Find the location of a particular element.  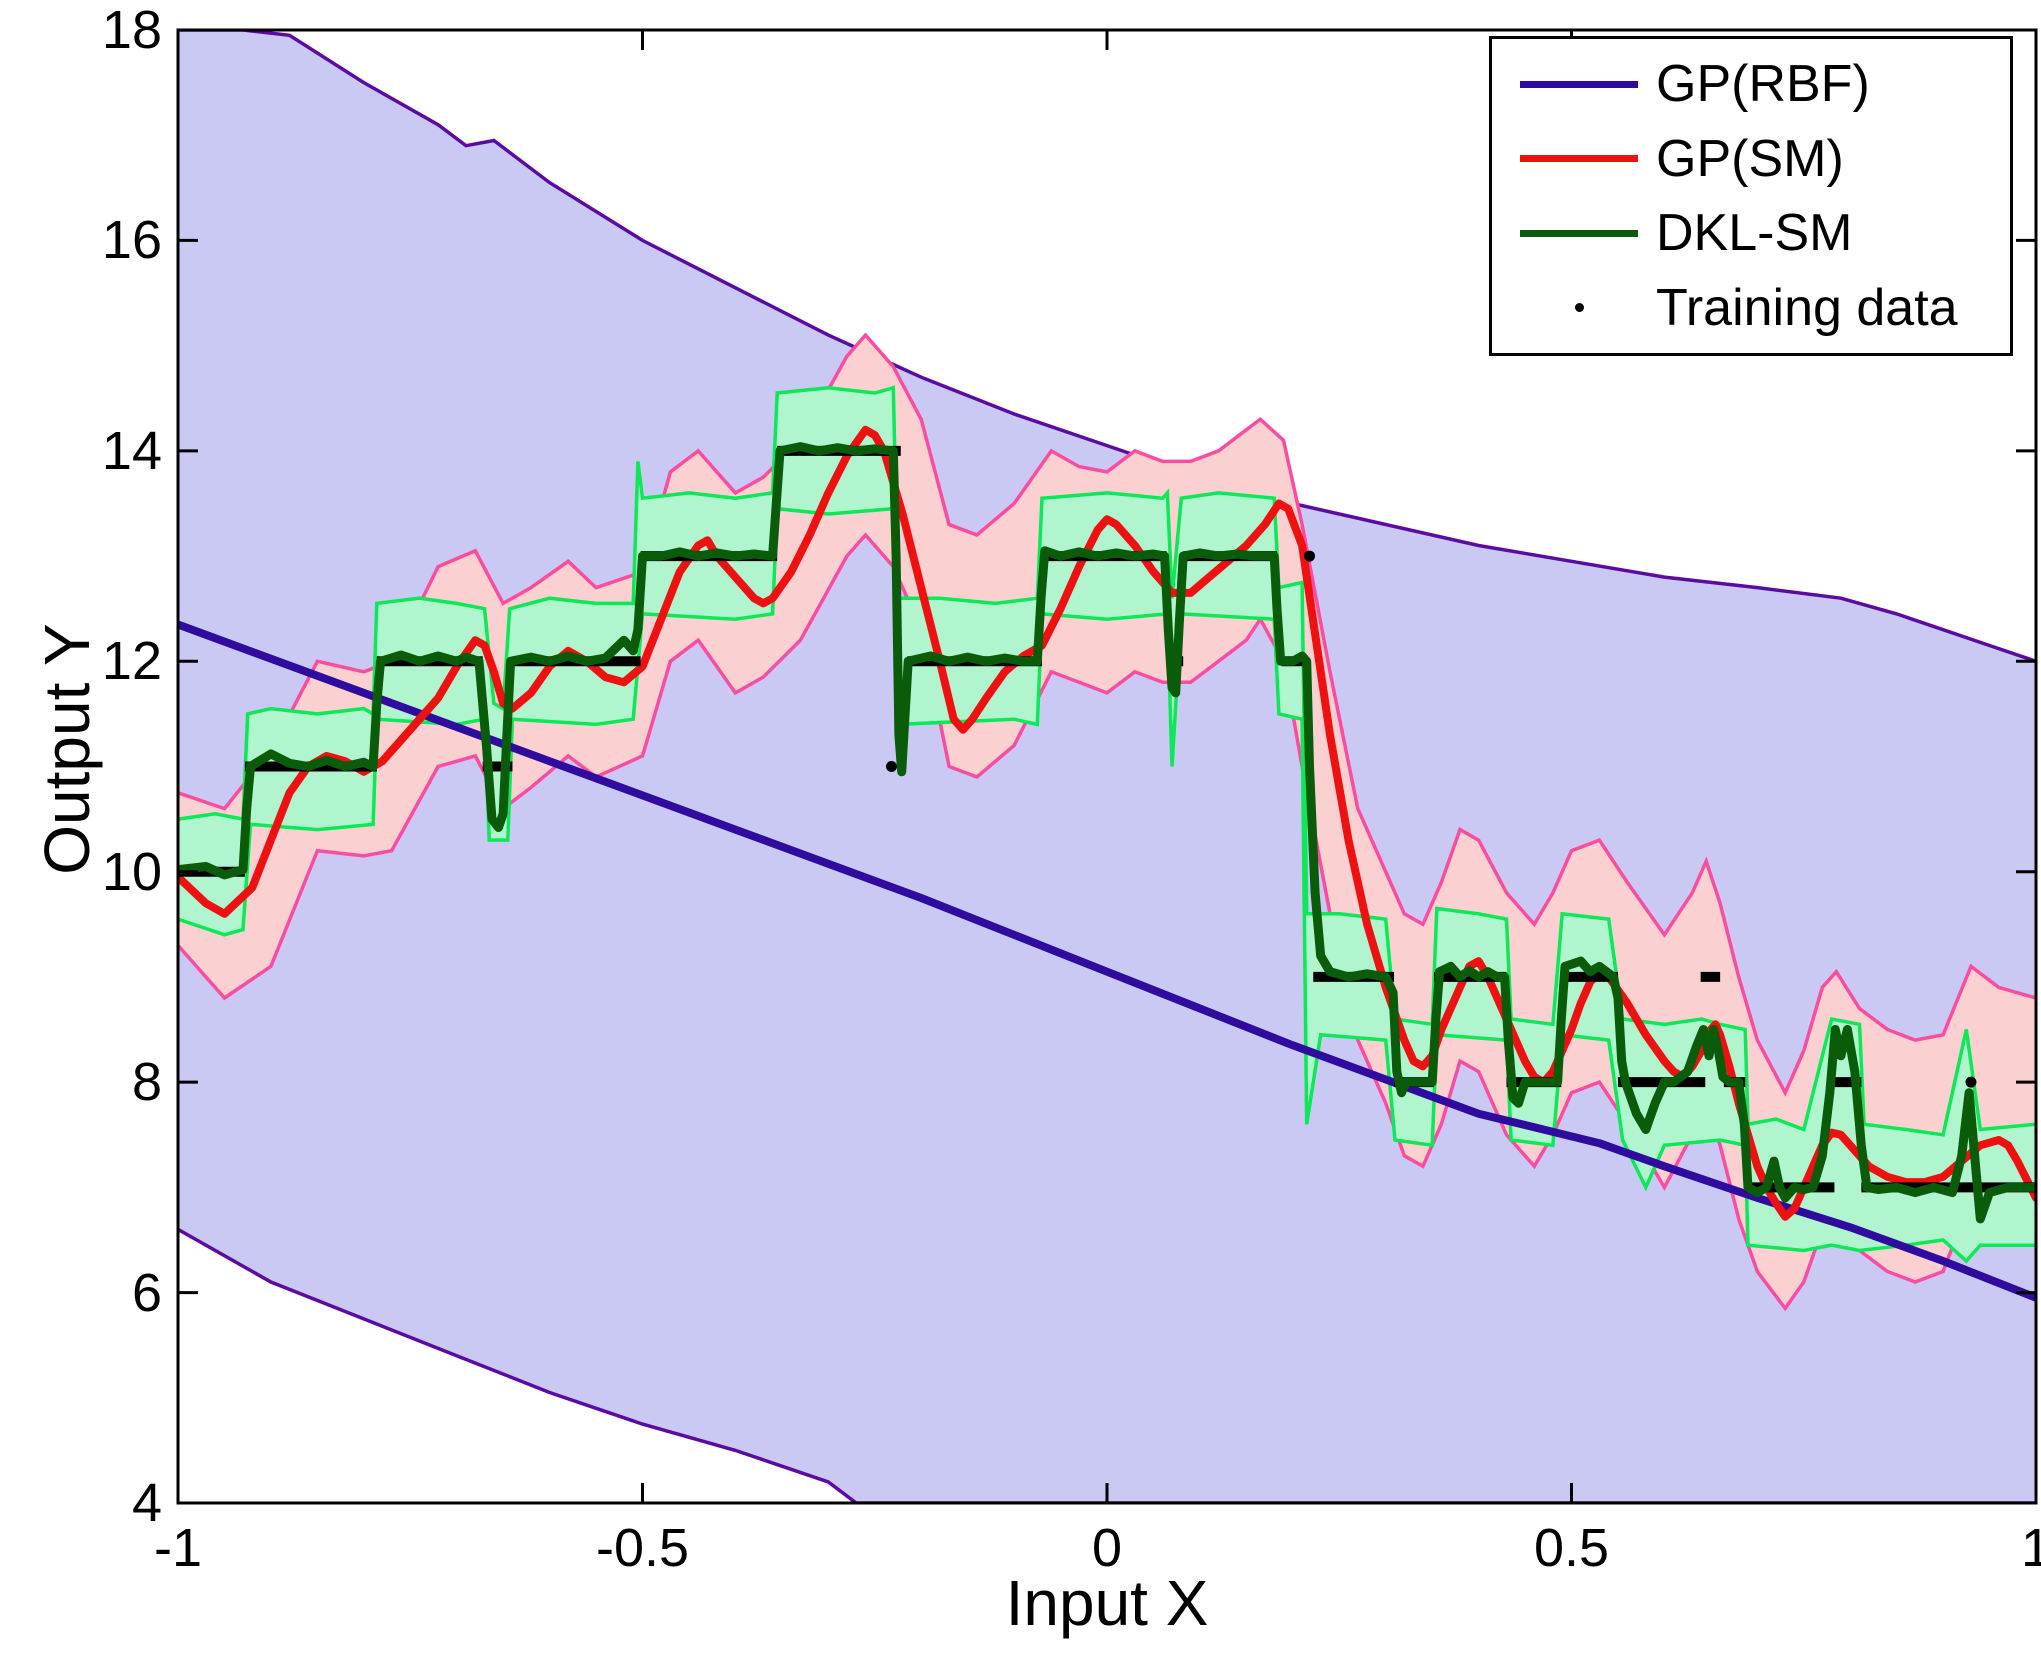

x-tick-label: 0.5 is located at coordinates (1571, 1548).